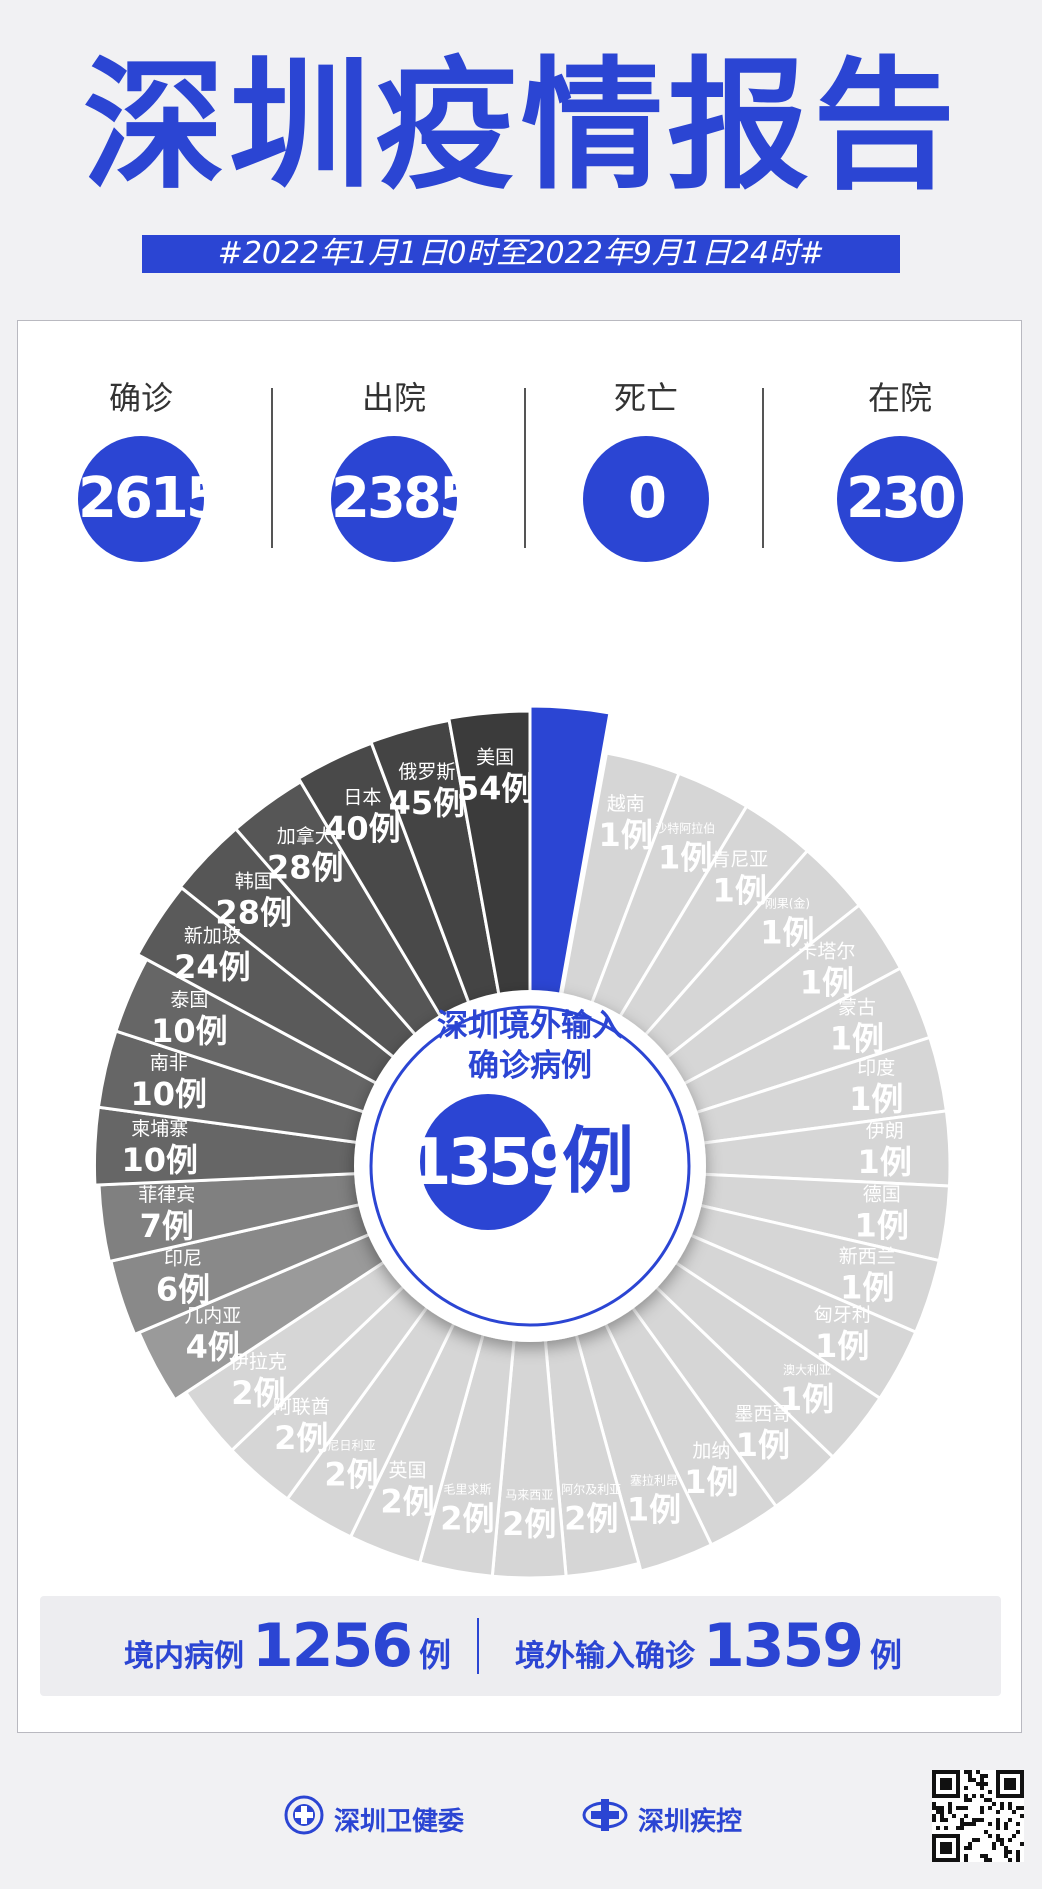  Describe the element at coordinates (351, 1466) in the screenshot. I see `slice-label-20: 尼日利亚 2例` at that location.